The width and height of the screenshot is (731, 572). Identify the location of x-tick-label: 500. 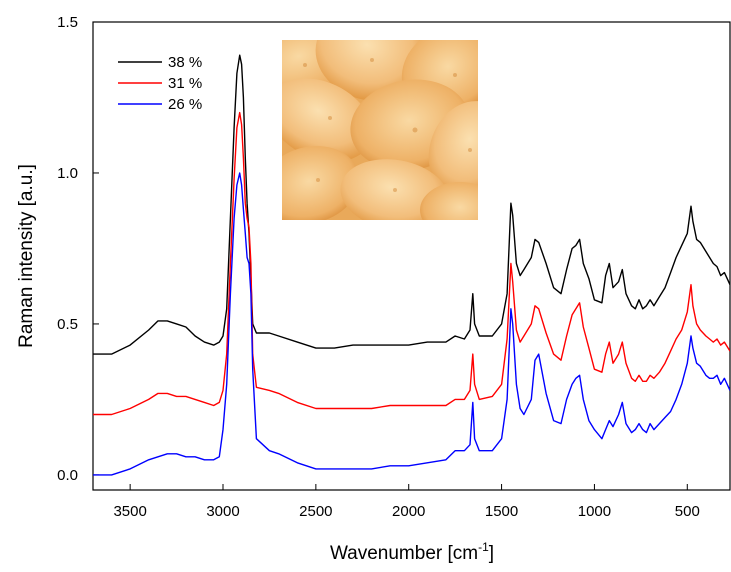
(687, 511).